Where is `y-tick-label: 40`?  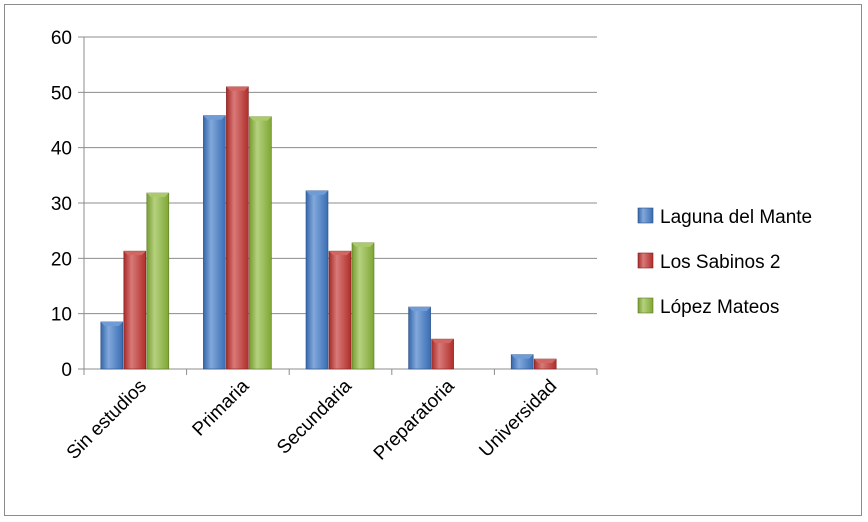
y-tick-label: 40 is located at coordinates (61, 149).